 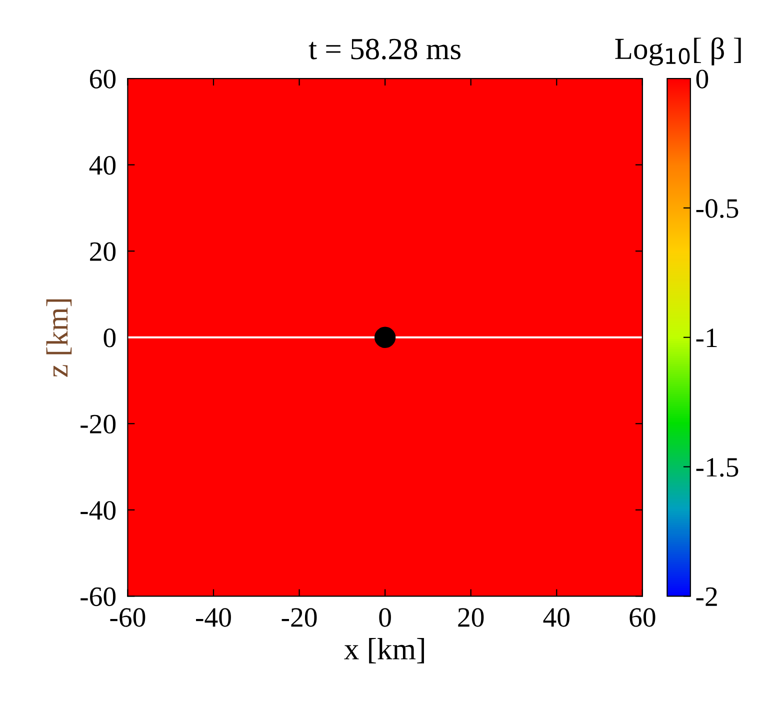 What do you see at coordinates (717, 467) in the screenshot?
I see `color-bar-label: -1.5` at bounding box center [717, 467].